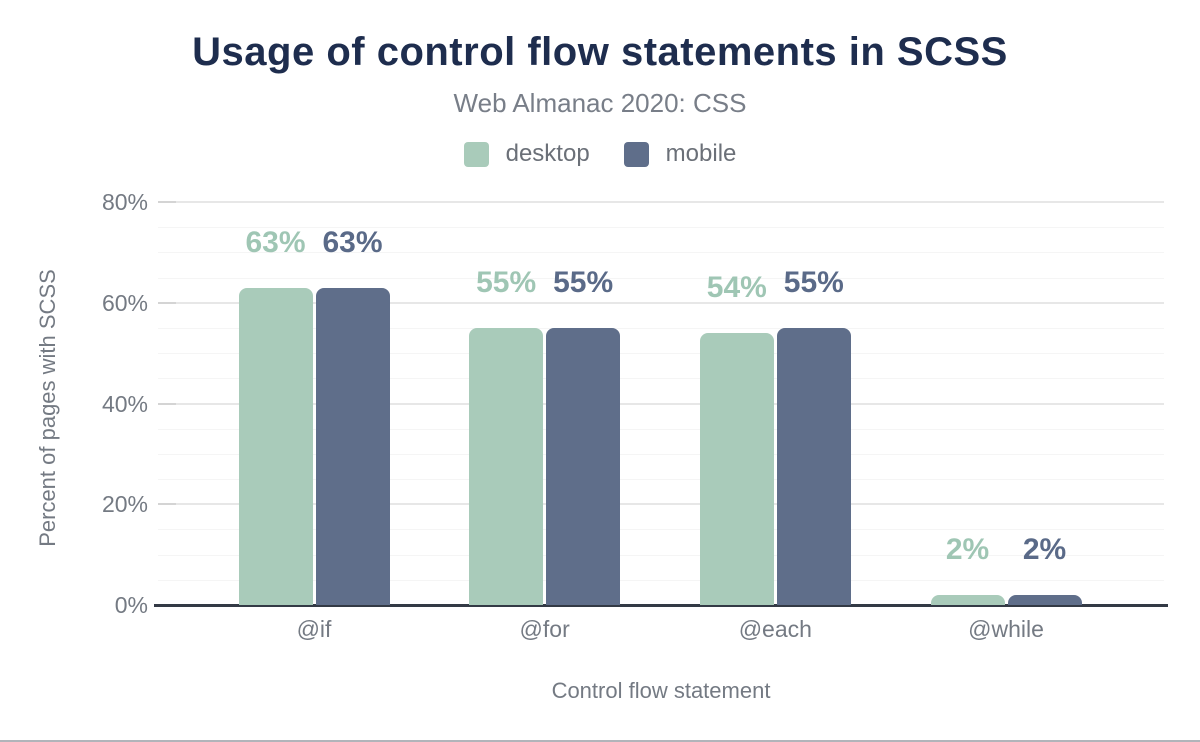 The width and height of the screenshot is (1200, 742). Describe the element at coordinates (967, 549) in the screenshot. I see `value-label-desktop-@while: 2%` at that location.